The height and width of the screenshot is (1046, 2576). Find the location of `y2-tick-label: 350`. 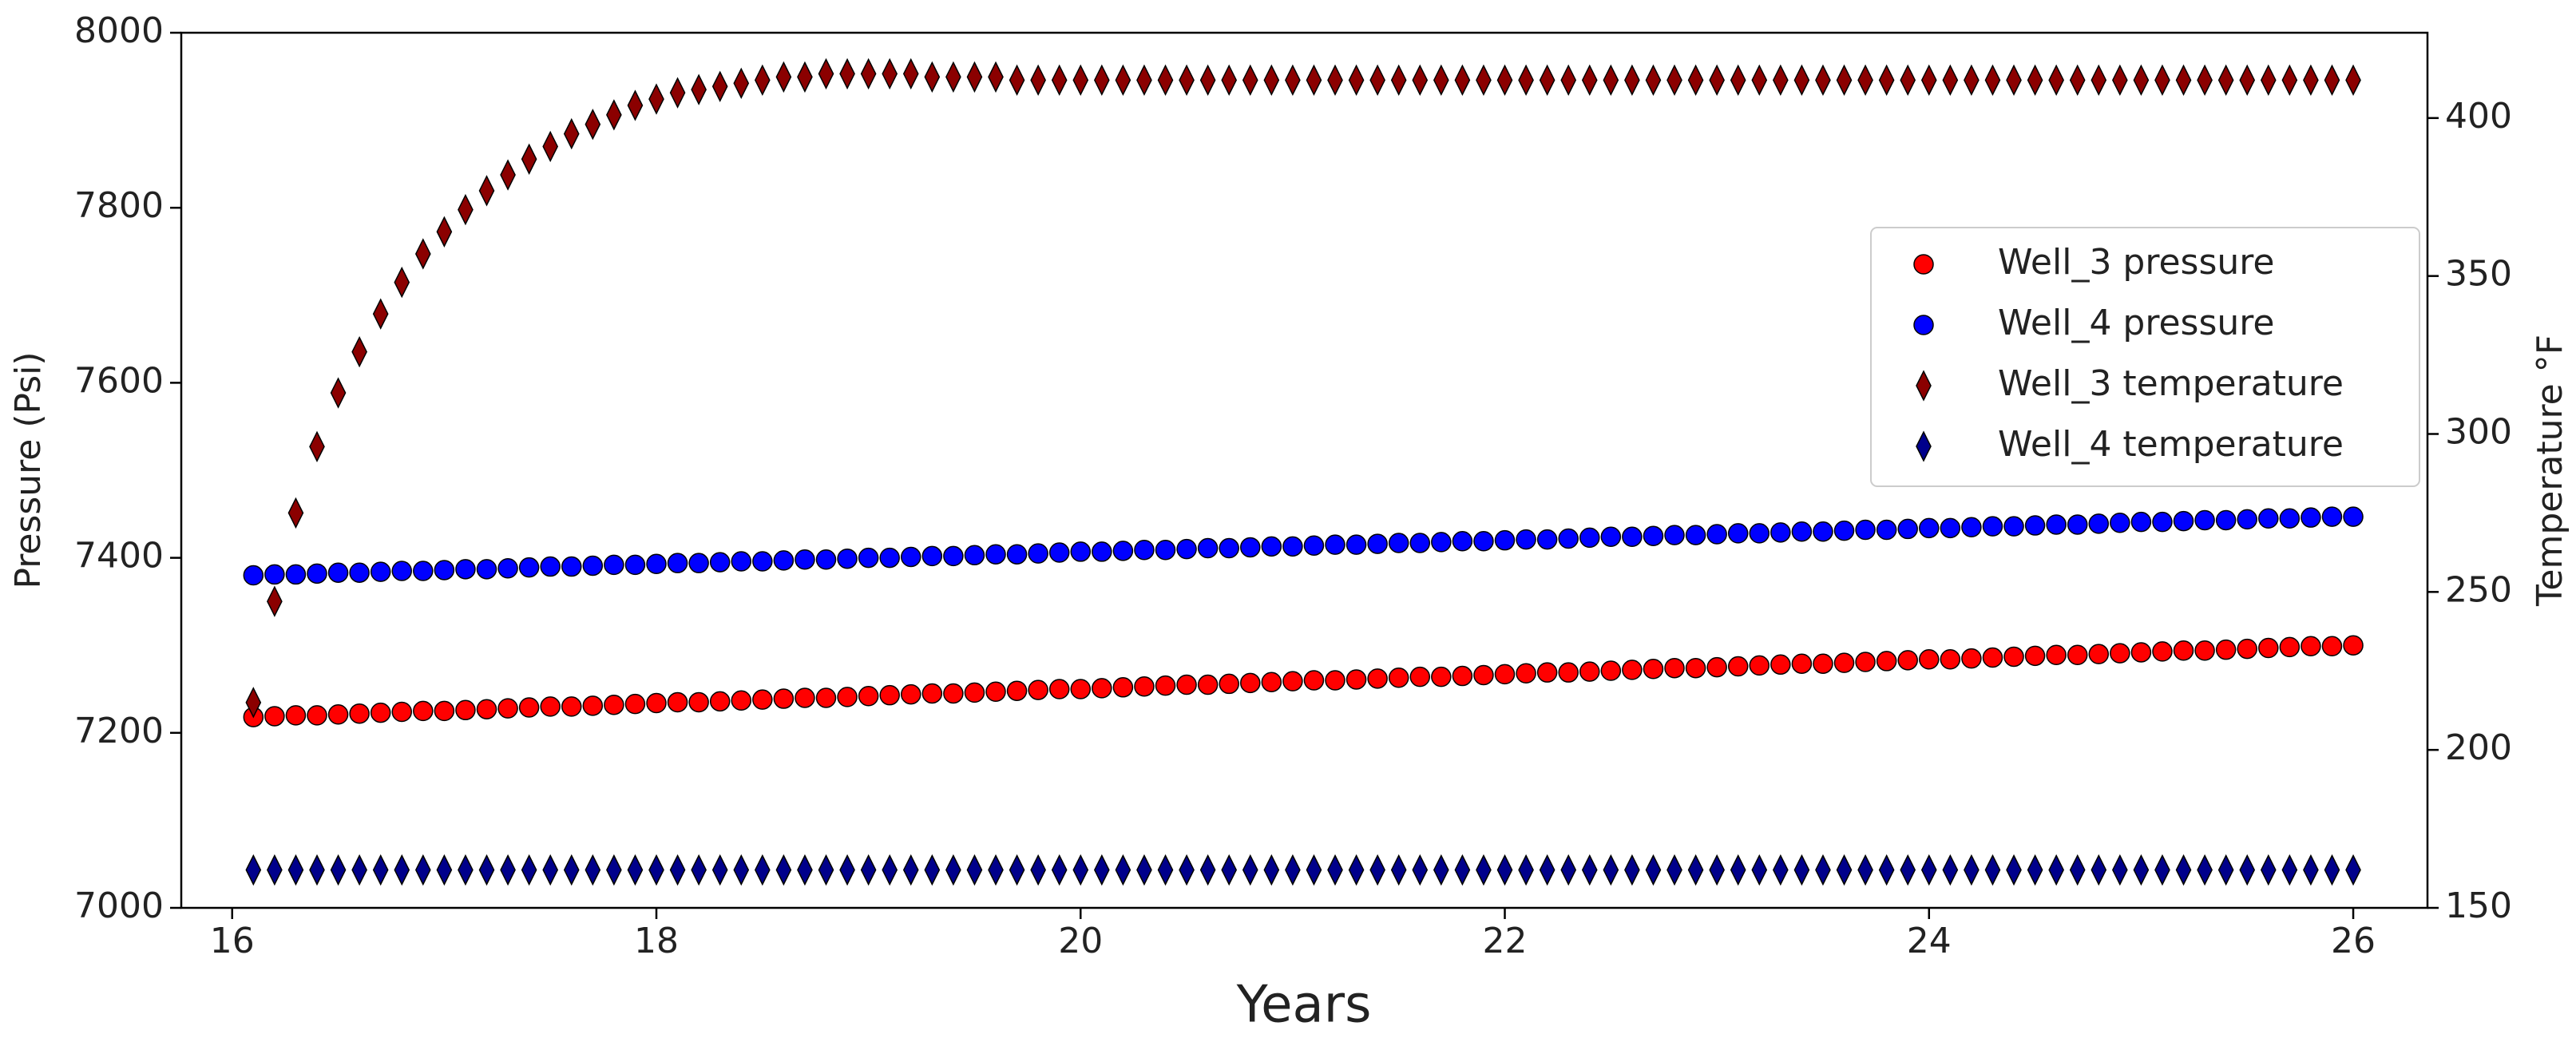

y2-tick-label: 350 is located at coordinates (2478, 274).